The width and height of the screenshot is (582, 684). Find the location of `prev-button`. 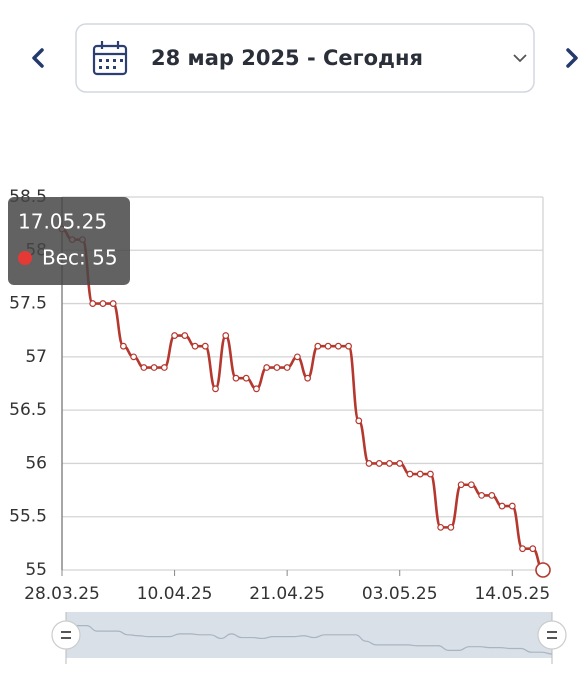

prev-button is located at coordinates (38, 58).